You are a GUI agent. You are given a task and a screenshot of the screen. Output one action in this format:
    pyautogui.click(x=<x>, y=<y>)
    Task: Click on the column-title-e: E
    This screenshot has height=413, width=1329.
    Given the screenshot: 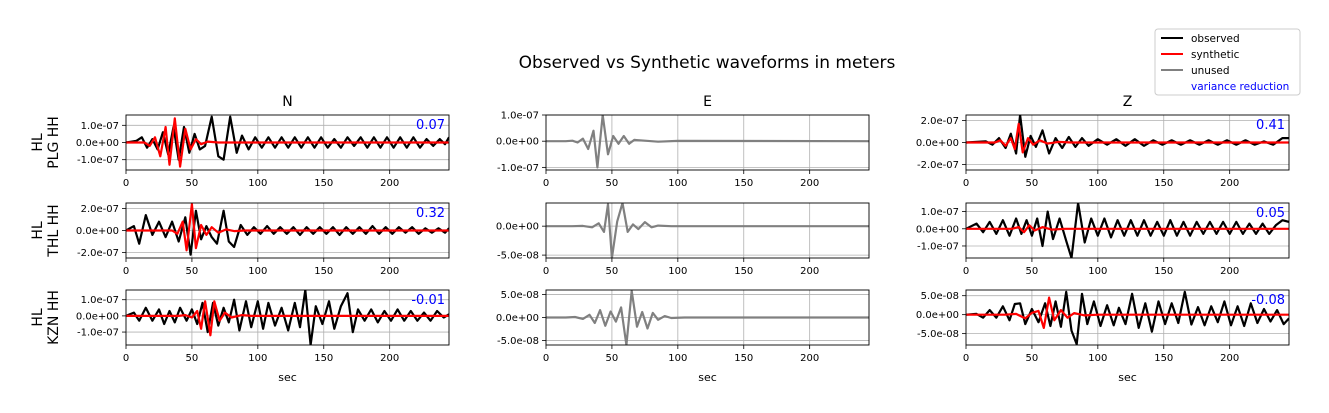 What is the action you would take?
    pyautogui.click(x=707, y=102)
    